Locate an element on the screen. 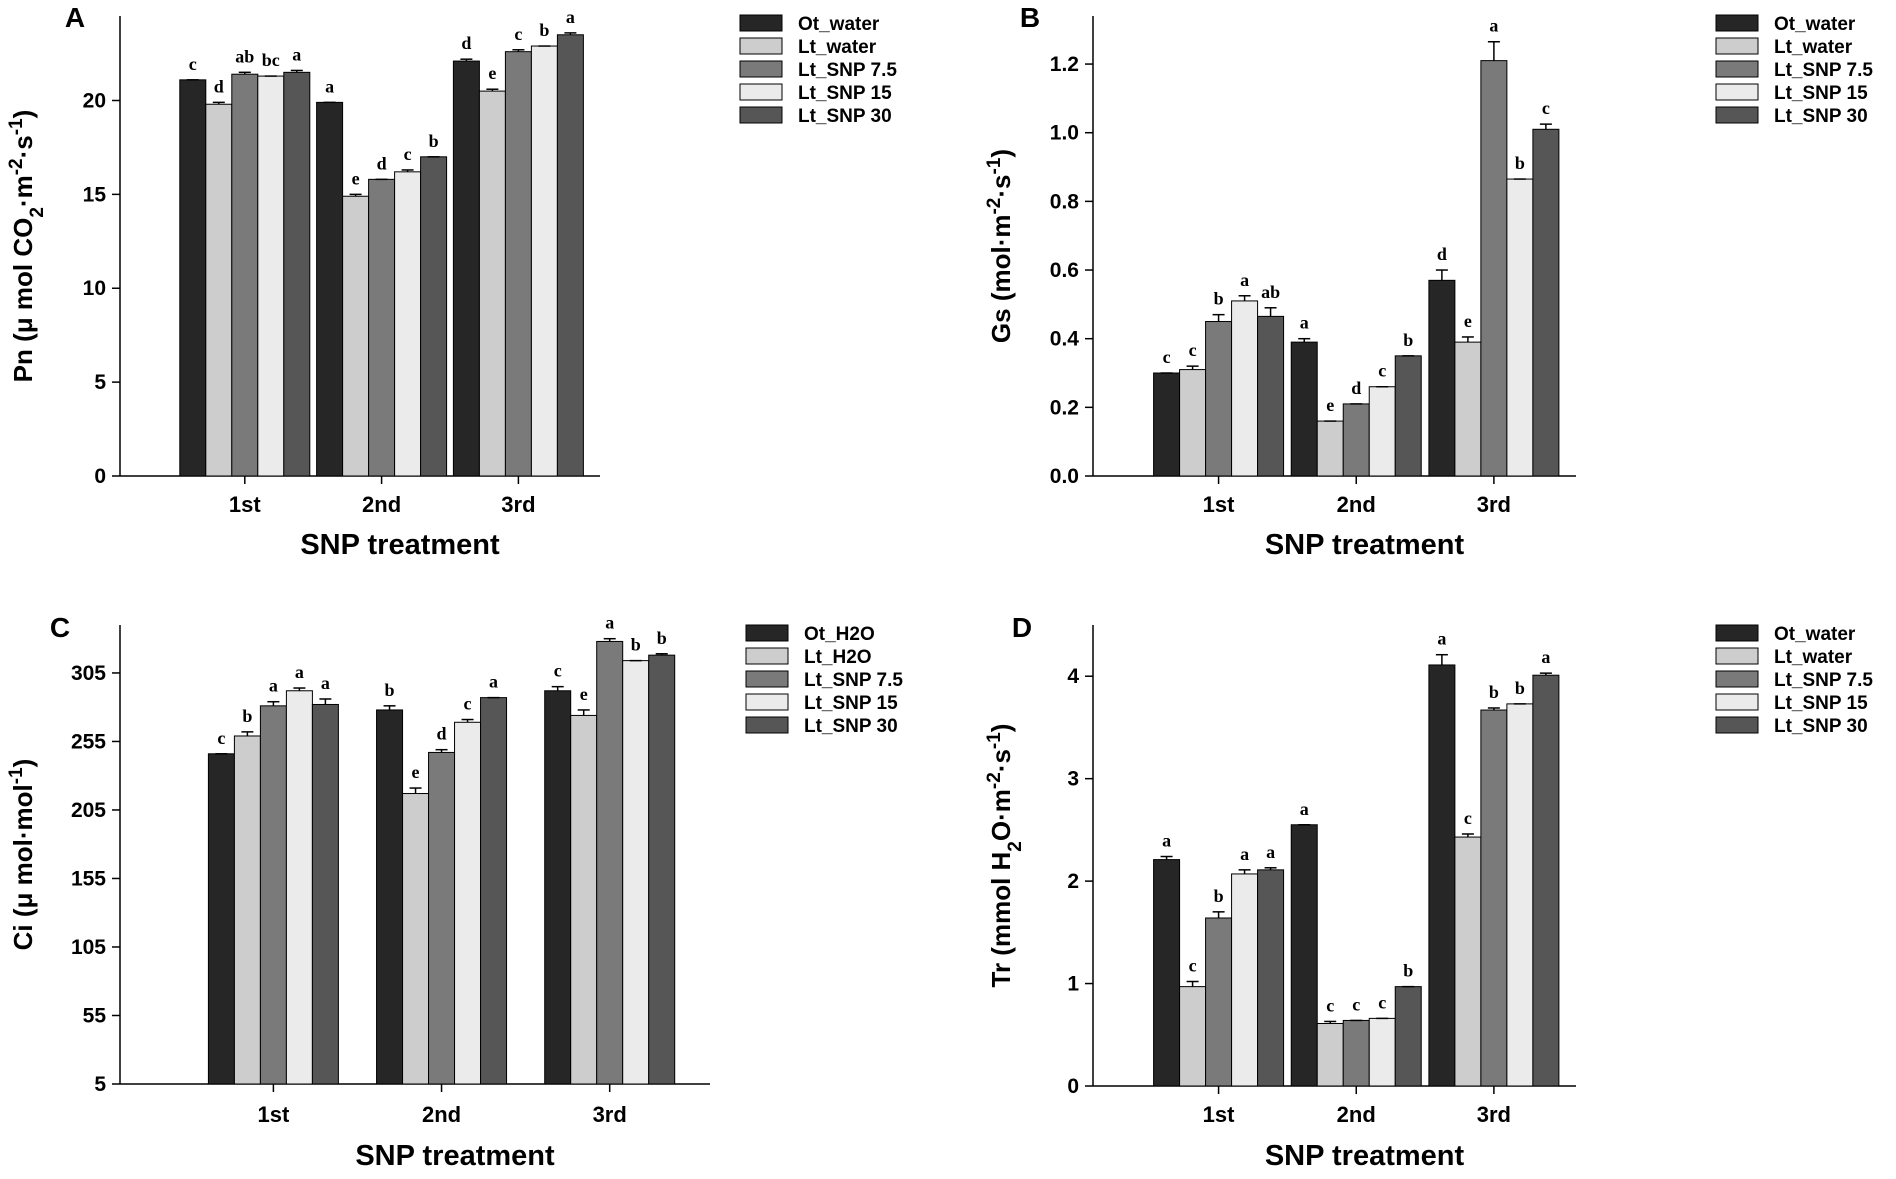 Image resolution: width=1896 pixels, height=1179 pixels. y-tick-label: 5 is located at coordinates (100, 1084).